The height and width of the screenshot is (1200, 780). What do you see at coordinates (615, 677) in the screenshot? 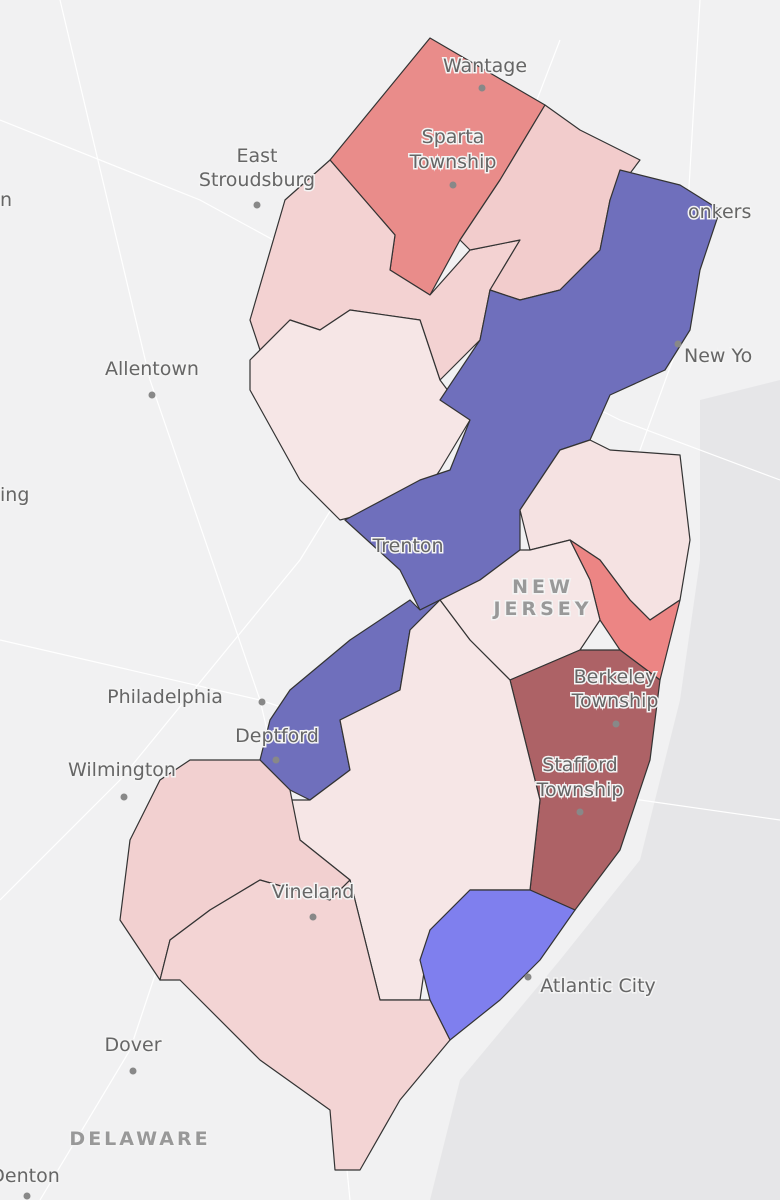
I see `place-label: Berkeley` at bounding box center [615, 677].